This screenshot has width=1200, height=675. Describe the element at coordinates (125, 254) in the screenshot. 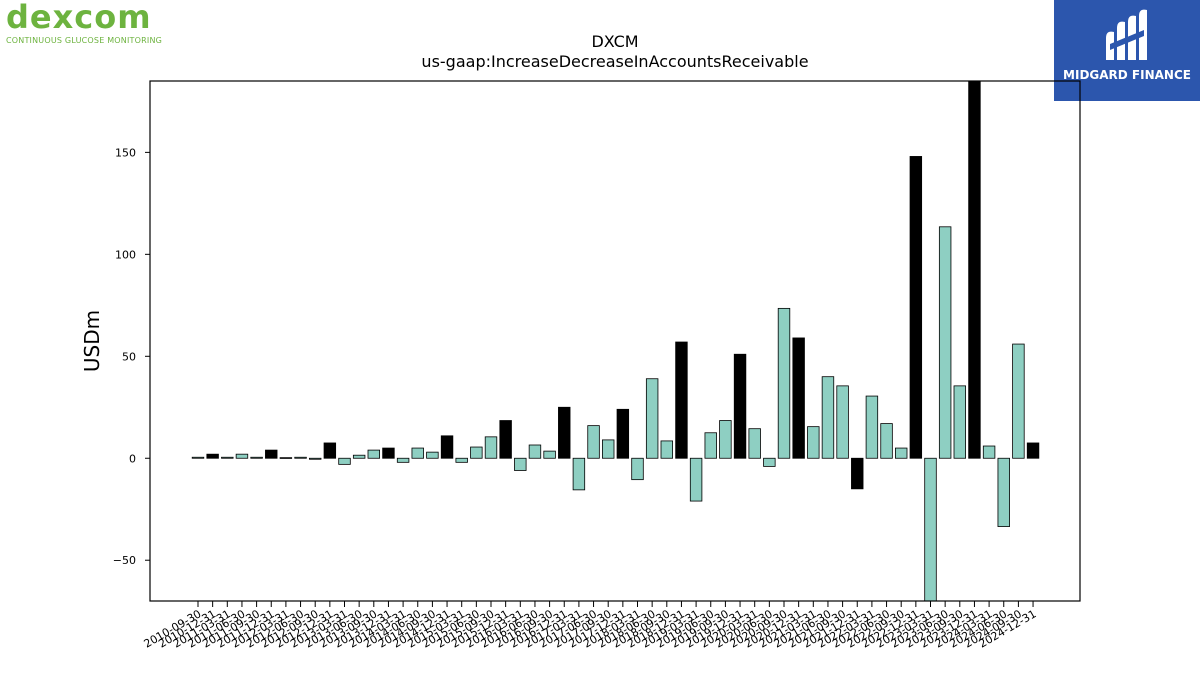

I see `y-tick-label: 100` at that location.